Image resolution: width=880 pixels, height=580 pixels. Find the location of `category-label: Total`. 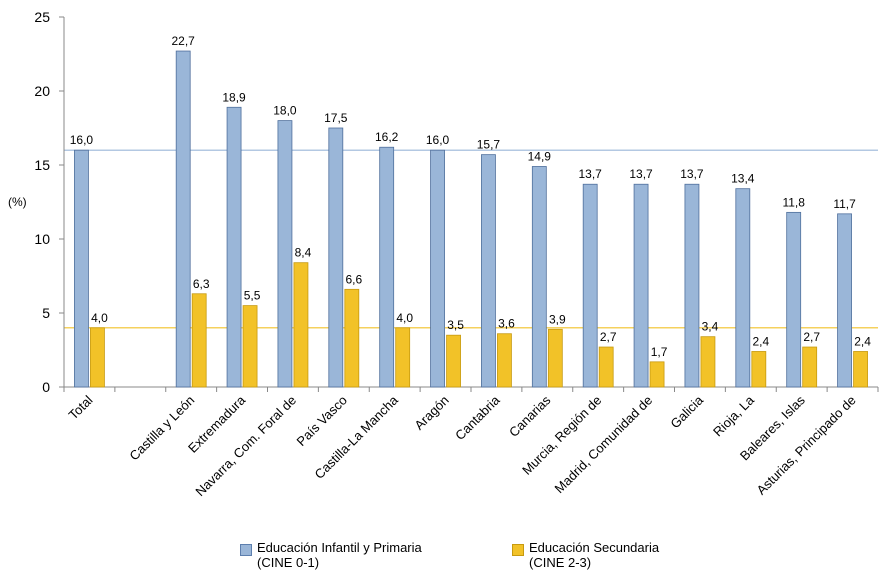

category-label: Total is located at coordinates (81, 407).